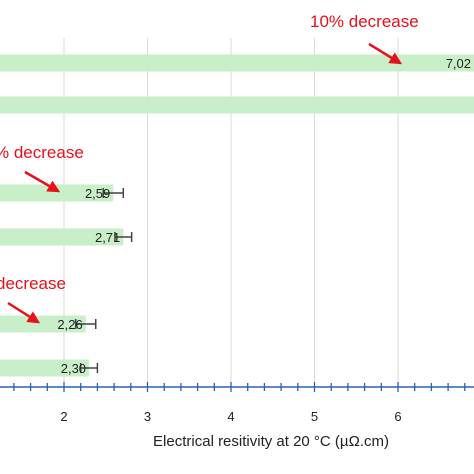  Describe the element at coordinates (107, 237) in the screenshot. I see `value-label-4: 2,71` at that location.